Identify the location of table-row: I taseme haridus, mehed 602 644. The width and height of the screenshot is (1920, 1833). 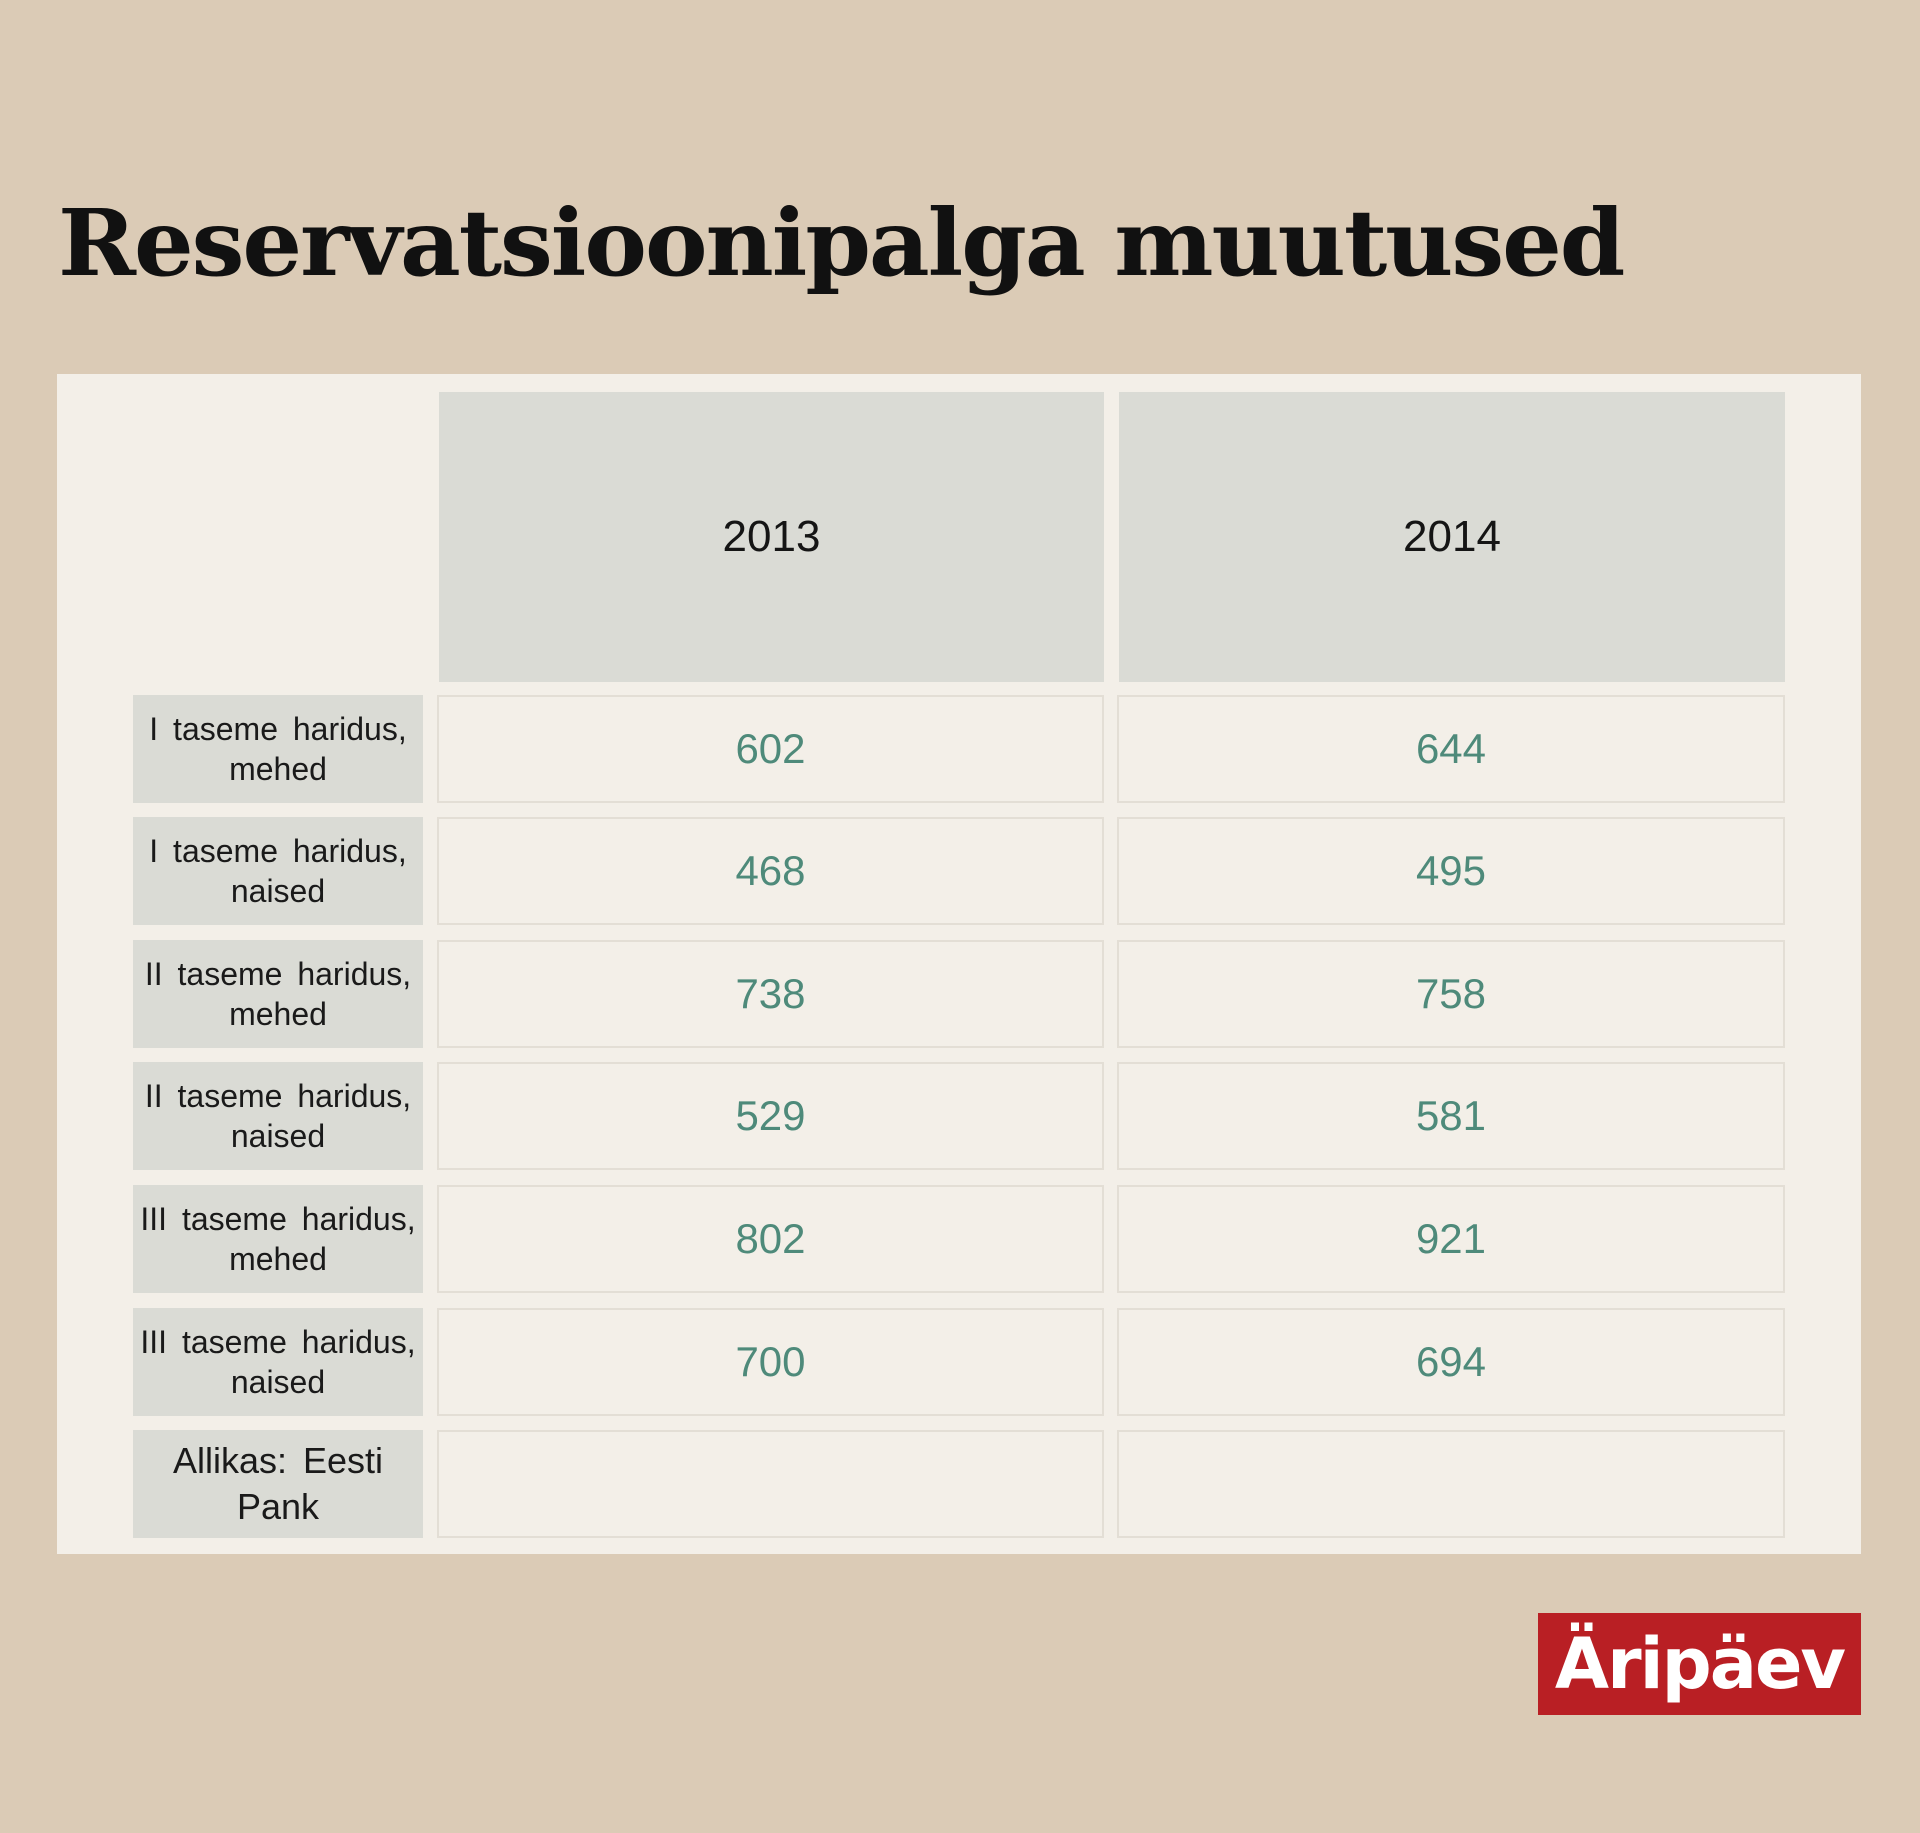
(959, 749).